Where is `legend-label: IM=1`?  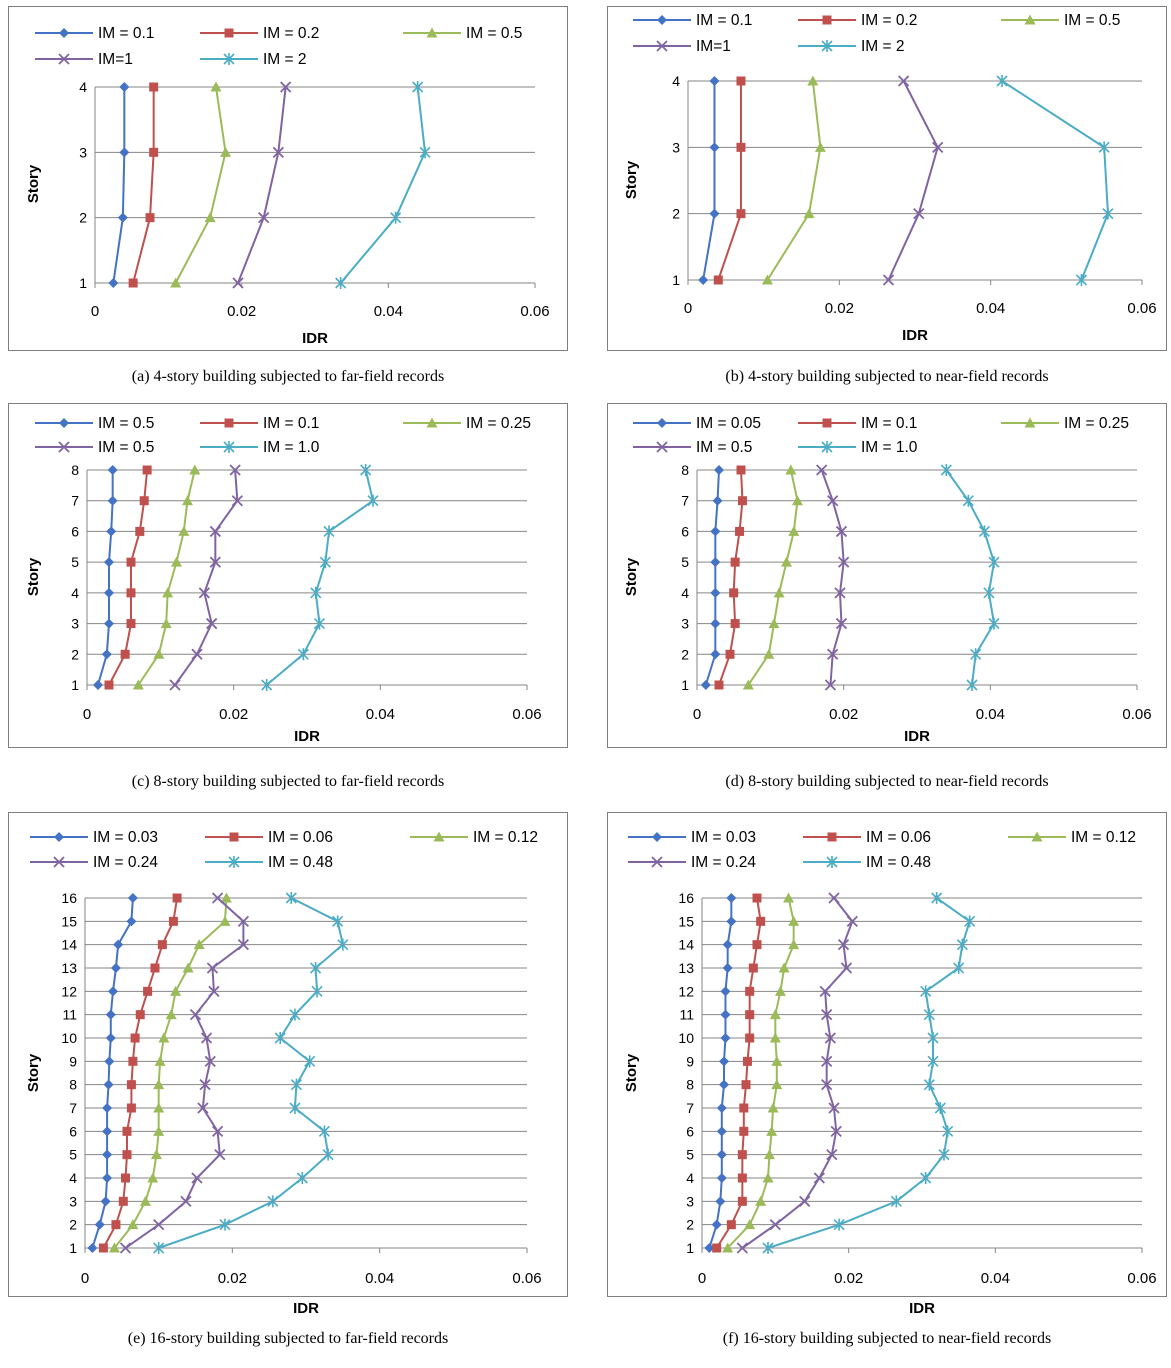 legend-label: IM=1 is located at coordinates (713, 46).